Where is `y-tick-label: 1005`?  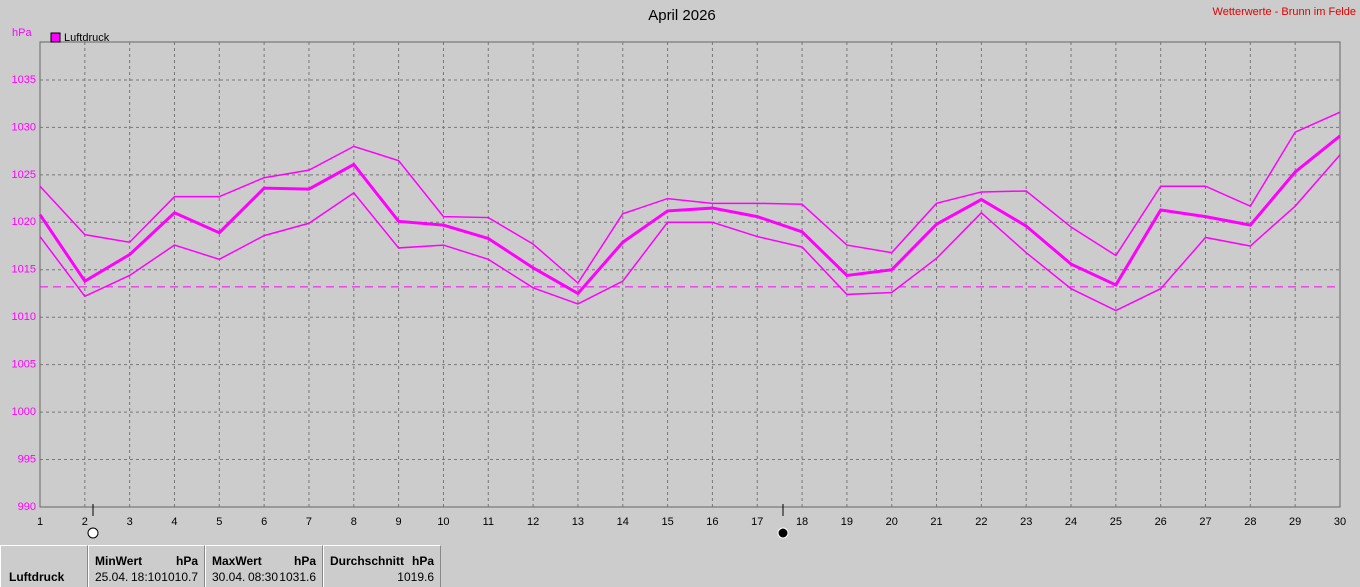
y-tick-label: 1005 is located at coordinates (24, 365).